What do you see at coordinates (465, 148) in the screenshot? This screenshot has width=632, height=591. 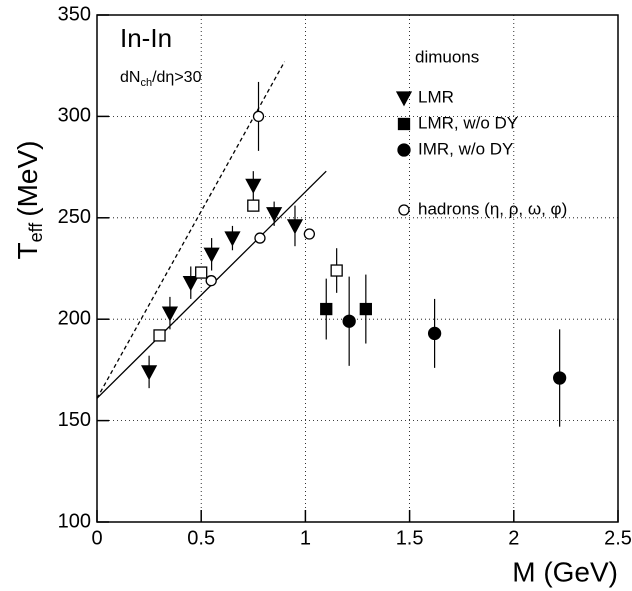 I see `legend-label: IMR, w/o DY` at bounding box center [465, 148].